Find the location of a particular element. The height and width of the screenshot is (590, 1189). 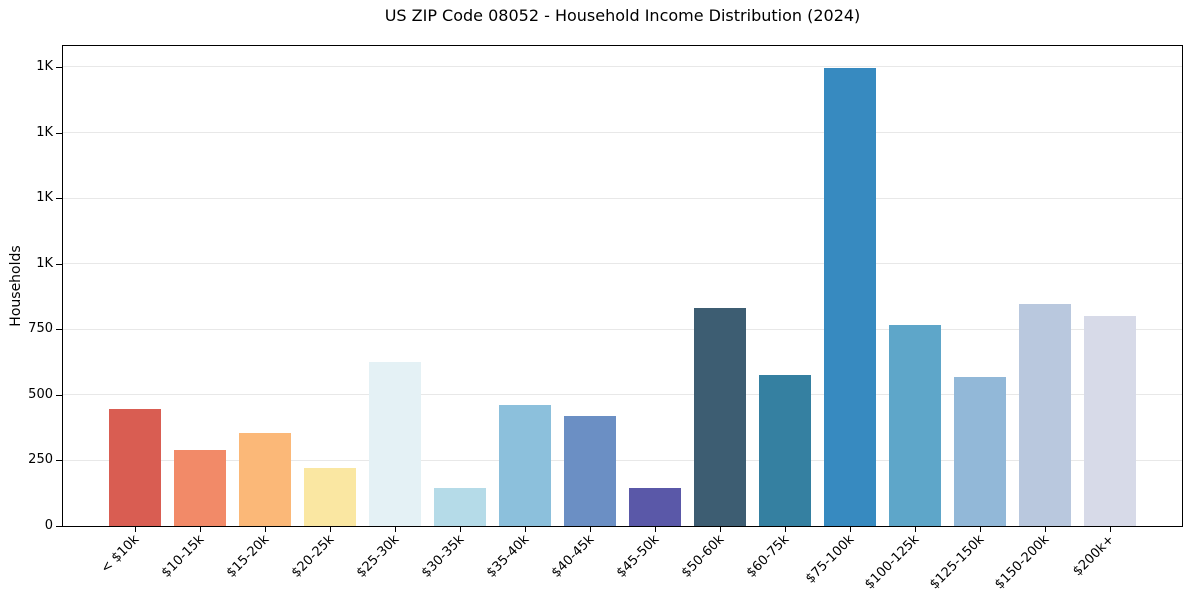

x-tick-label: < $10k is located at coordinates (120, 554).